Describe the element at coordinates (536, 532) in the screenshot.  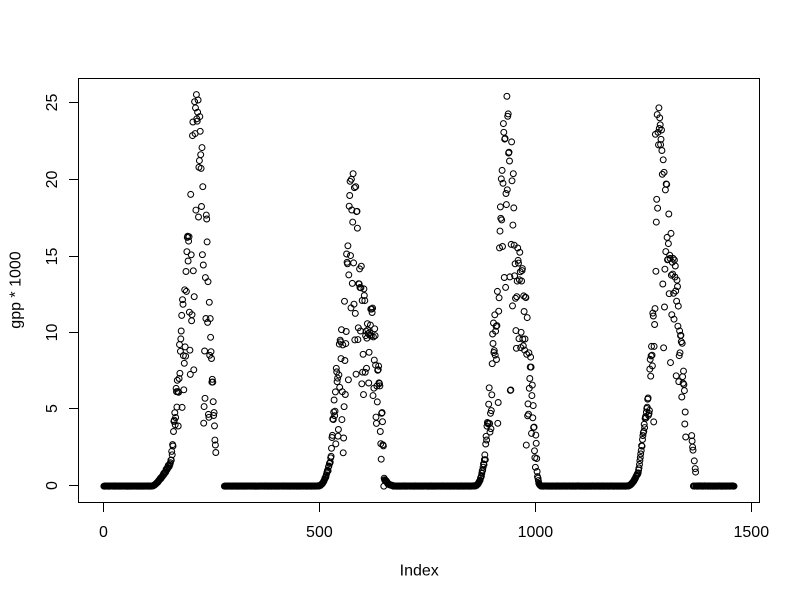
I see `svg-text: 1000` at that location.